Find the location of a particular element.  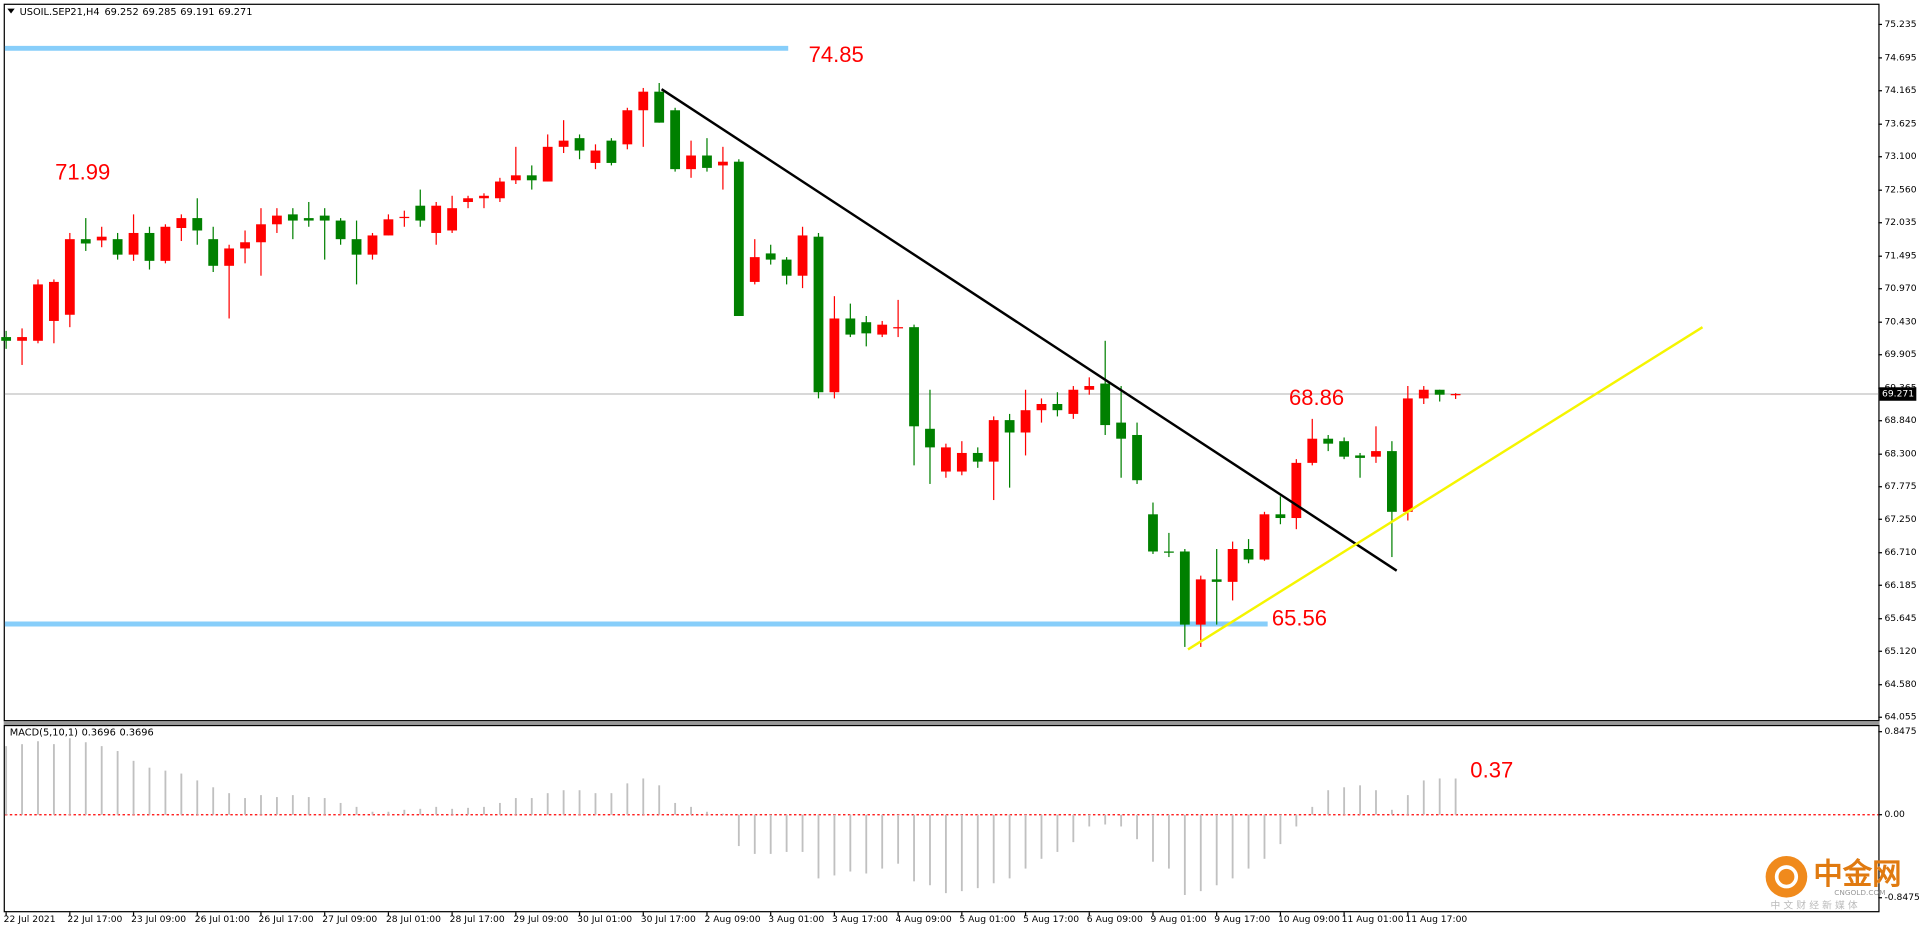

y-tick-label: 74.695 is located at coordinates (1900, 57).